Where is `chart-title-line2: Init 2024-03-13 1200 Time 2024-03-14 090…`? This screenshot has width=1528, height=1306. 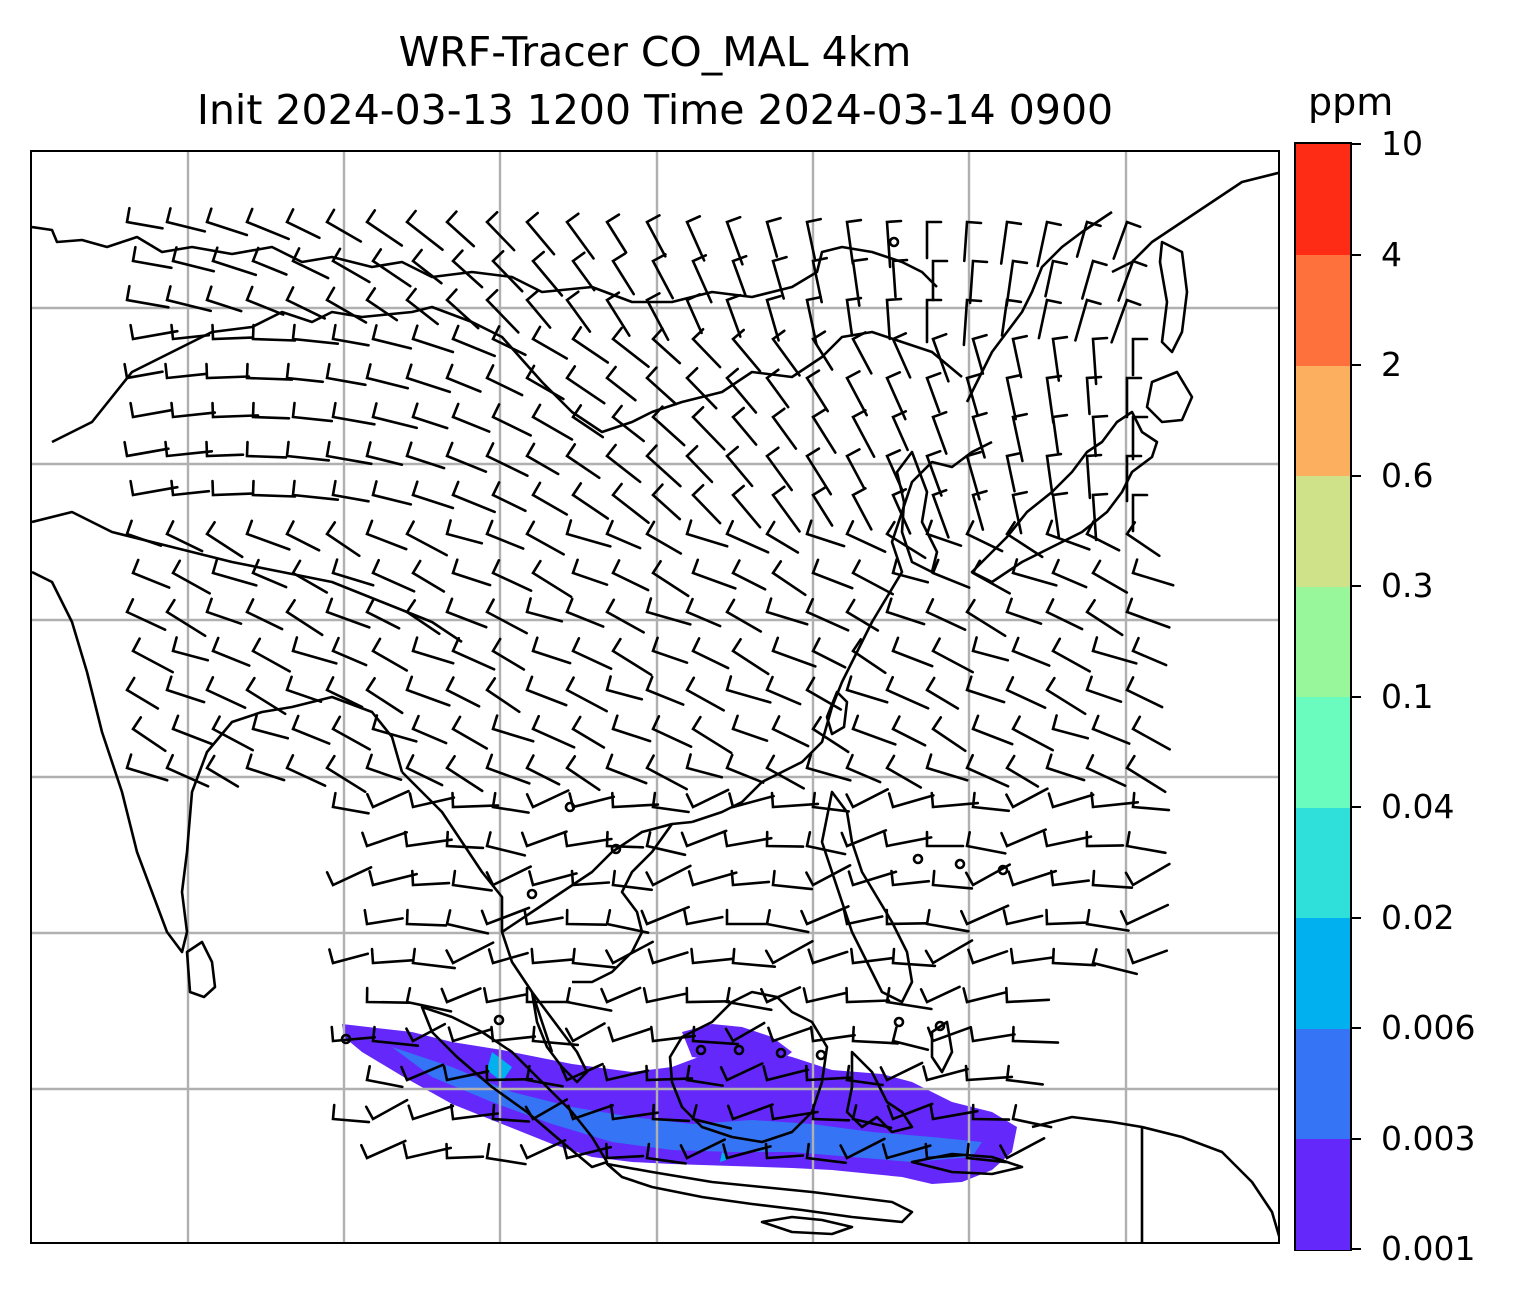 chart-title-line2: Init 2024-03-13 1200 Time 2024-03-14 090… is located at coordinates (655, 110).